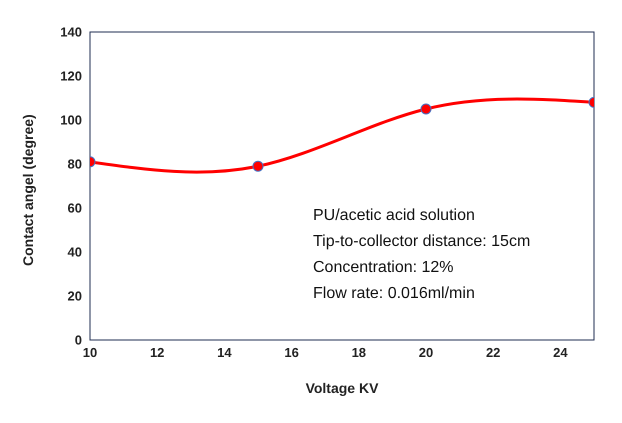  What do you see at coordinates (426, 352) in the screenshot?
I see `x-tick-label: 20` at bounding box center [426, 352].